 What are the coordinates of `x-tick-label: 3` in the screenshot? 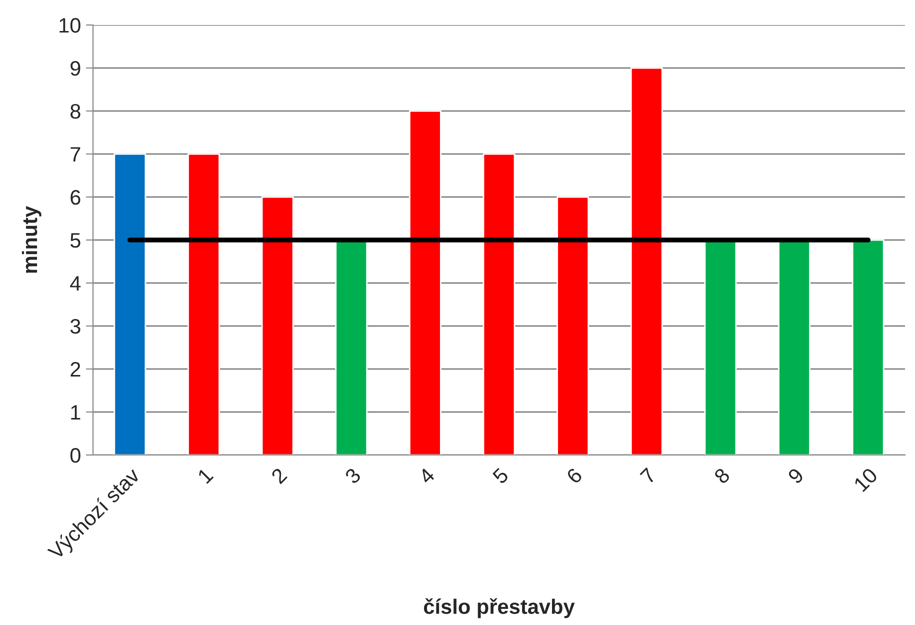 It's located at (353, 476).